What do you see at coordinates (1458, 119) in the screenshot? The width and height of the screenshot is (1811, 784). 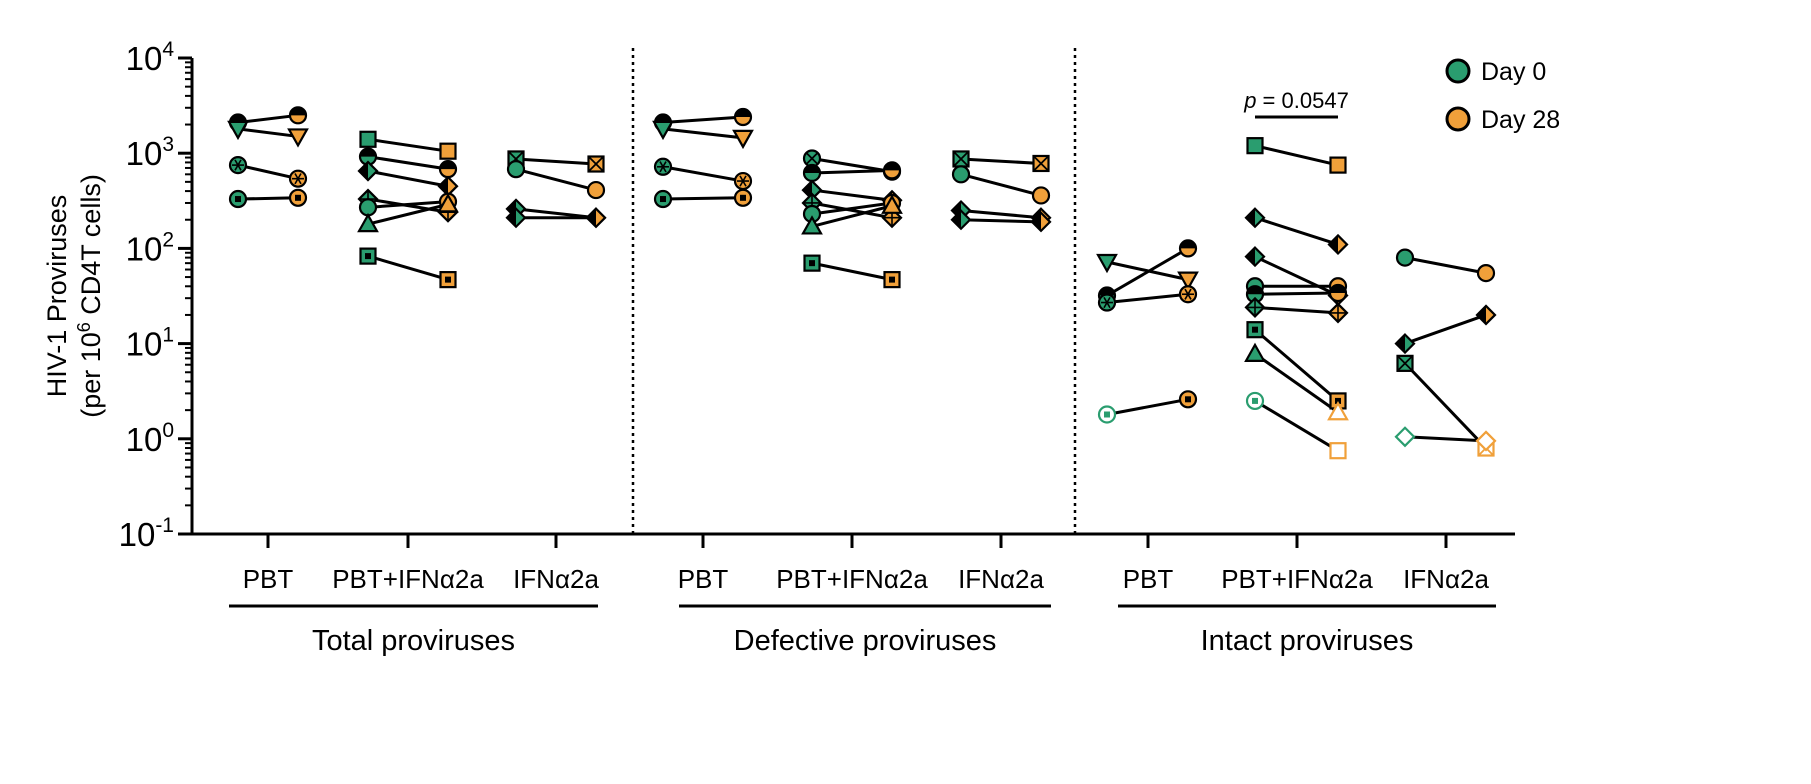 I see `legend-marker` at bounding box center [1458, 119].